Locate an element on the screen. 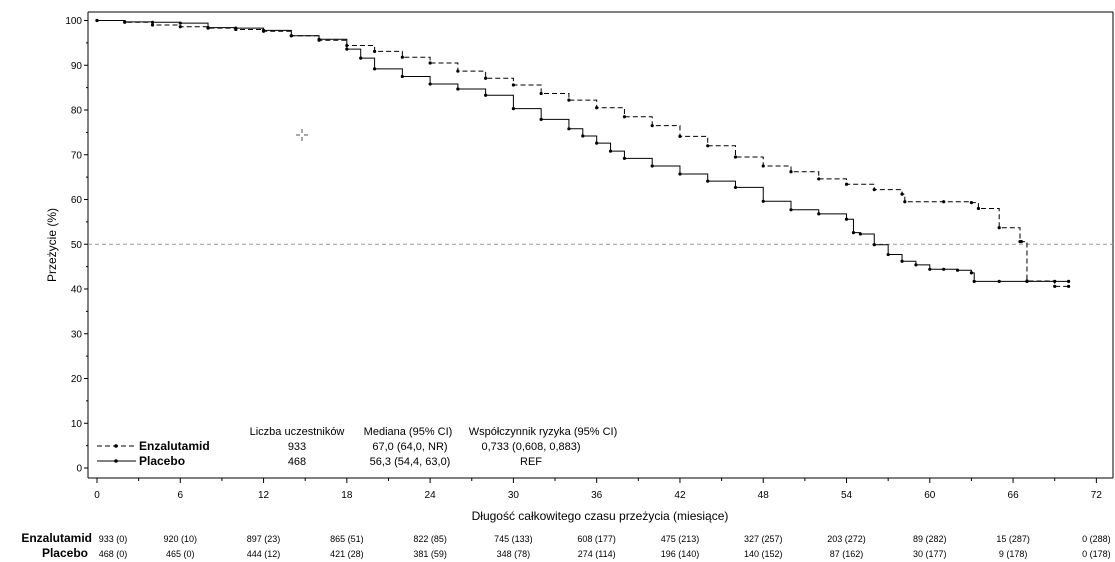 The image size is (1115, 562). legend-hr-placebo: REF is located at coordinates (531, 462).